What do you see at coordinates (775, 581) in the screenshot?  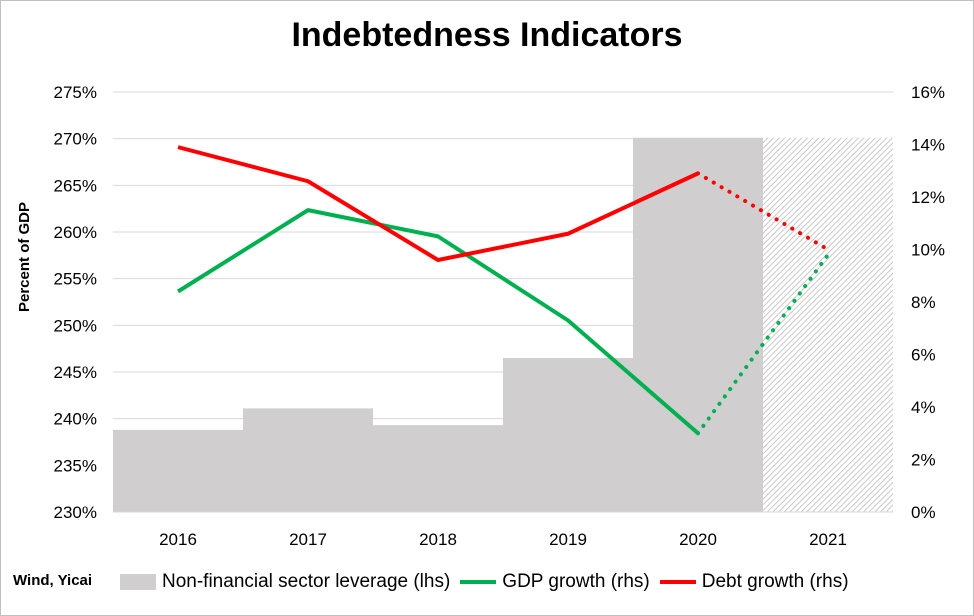 I see `legend-label-debt: Debt growth (rhs)` at bounding box center [775, 581].